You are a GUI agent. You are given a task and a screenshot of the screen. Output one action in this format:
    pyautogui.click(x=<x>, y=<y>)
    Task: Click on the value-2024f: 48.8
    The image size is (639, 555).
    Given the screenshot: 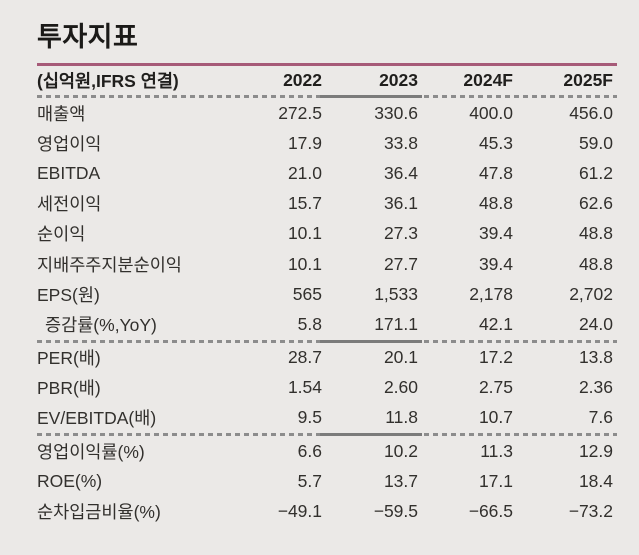 What is the action you would take?
    pyautogui.click(x=495, y=203)
    